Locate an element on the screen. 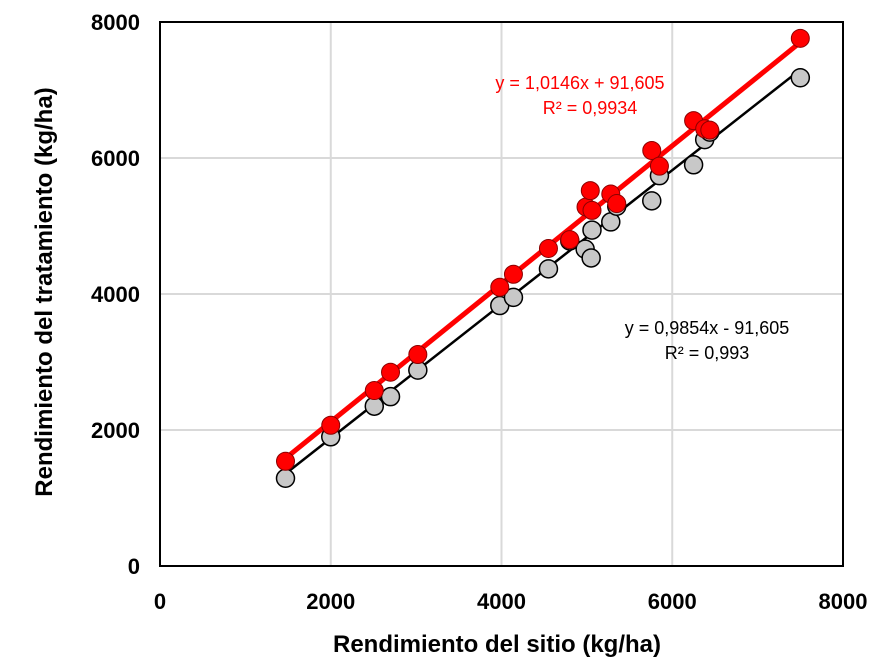 The height and width of the screenshot is (664, 885). y-tick-labels: 0 2000 4000 6000 8000 is located at coordinates (115, 294).